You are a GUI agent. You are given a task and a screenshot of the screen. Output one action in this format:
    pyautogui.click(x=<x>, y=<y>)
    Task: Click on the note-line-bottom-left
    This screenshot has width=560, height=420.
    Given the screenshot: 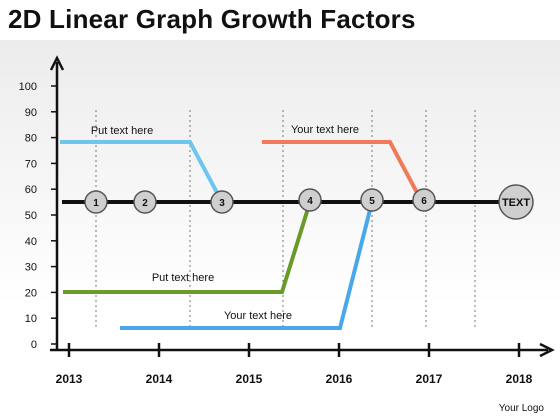 What is the action you would take?
    pyautogui.click(x=187, y=247)
    